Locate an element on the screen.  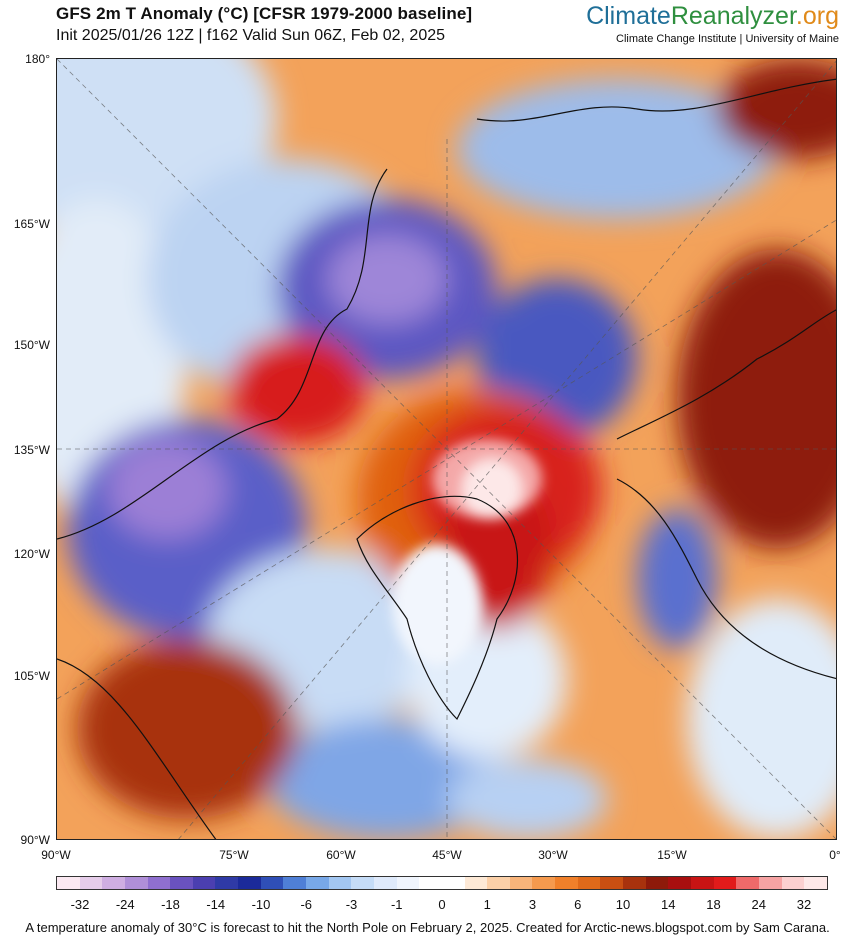
color-scale-label: 32 is located at coordinates (804, 904).